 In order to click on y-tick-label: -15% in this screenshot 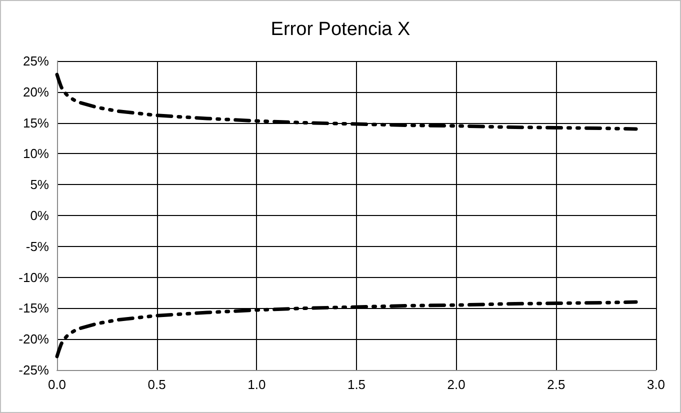, I will do `click(34, 308)`.